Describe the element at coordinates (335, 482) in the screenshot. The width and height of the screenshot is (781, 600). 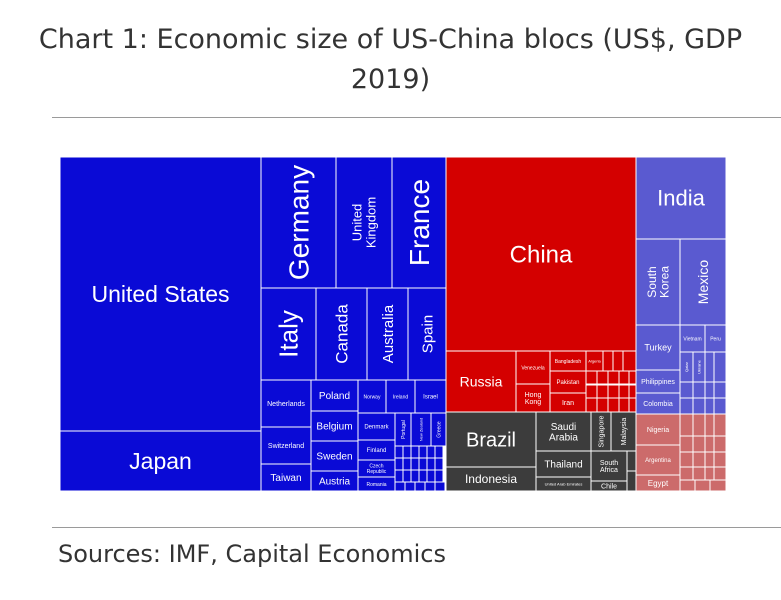
I see `tile-at-label: Austria` at that location.